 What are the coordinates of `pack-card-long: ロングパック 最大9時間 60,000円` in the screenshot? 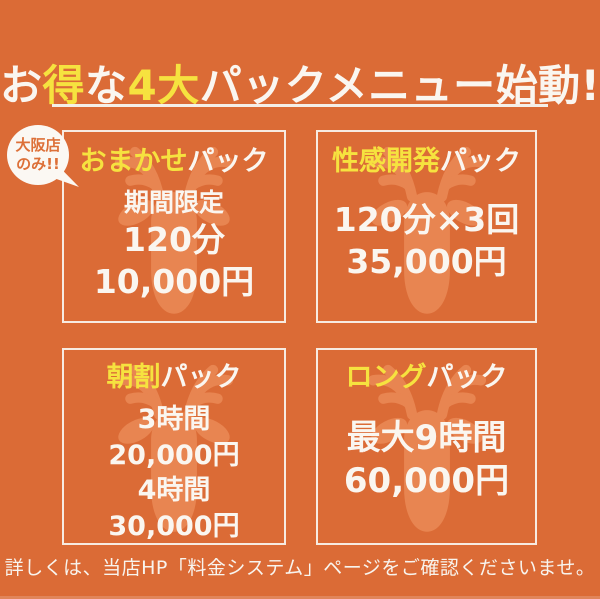 It's located at (426, 446).